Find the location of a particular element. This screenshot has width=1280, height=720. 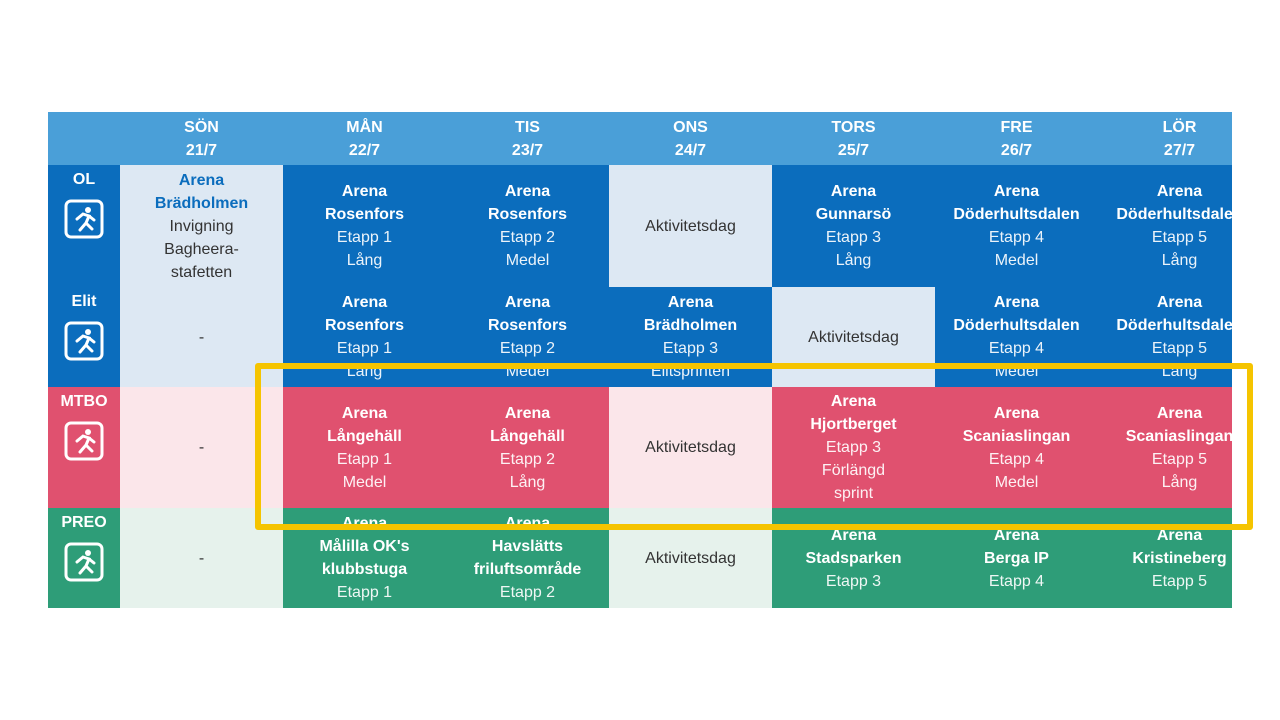

venue: Berga IP is located at coordinates (1016, 558).